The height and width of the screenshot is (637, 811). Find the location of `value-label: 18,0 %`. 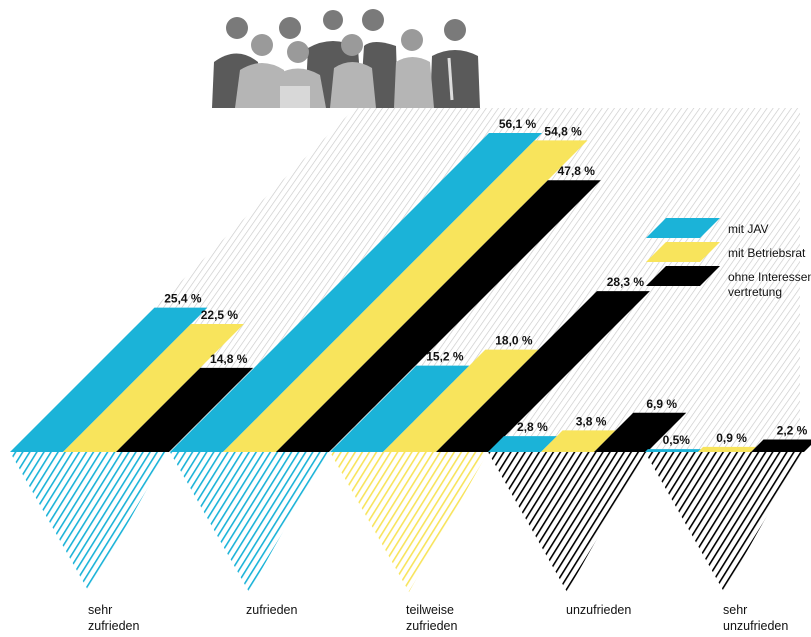

value-label: 18,0 % is located at coordinates (514, 341).